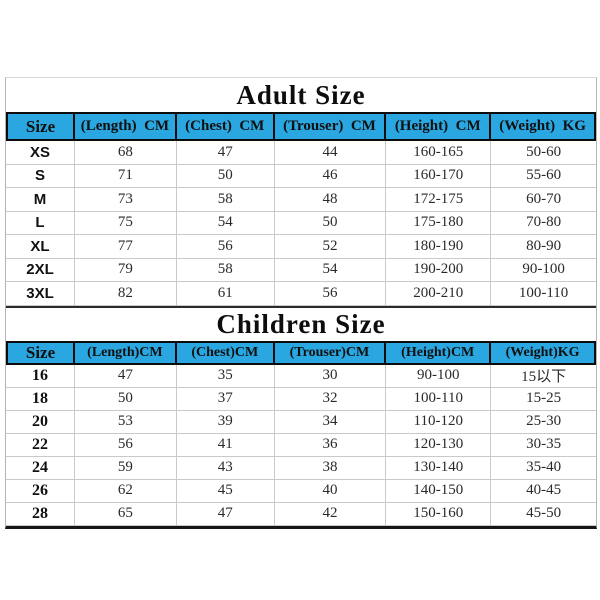 Image resolution: width=600 pixels, height=600 pixels. Describe the element at coordinates (439, 270) in the screenshot. I see `adult-value-cell: 190-200` at that location.